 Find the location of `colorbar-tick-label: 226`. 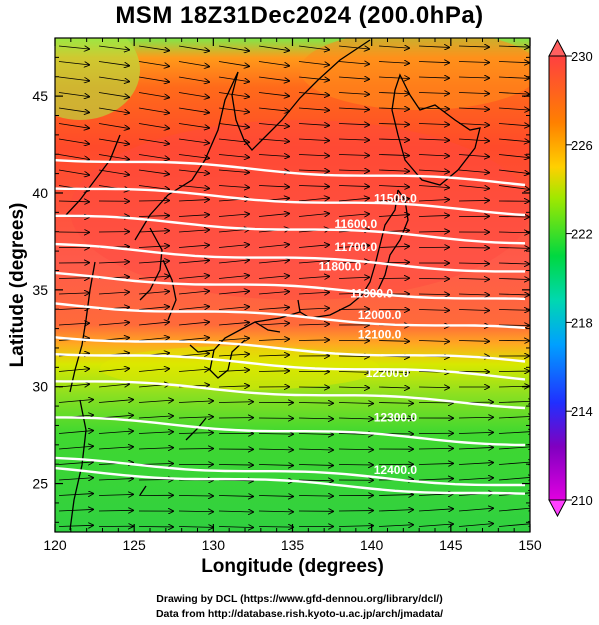

colorbar-tick-label: 226 is located at coordinates (582, 145).